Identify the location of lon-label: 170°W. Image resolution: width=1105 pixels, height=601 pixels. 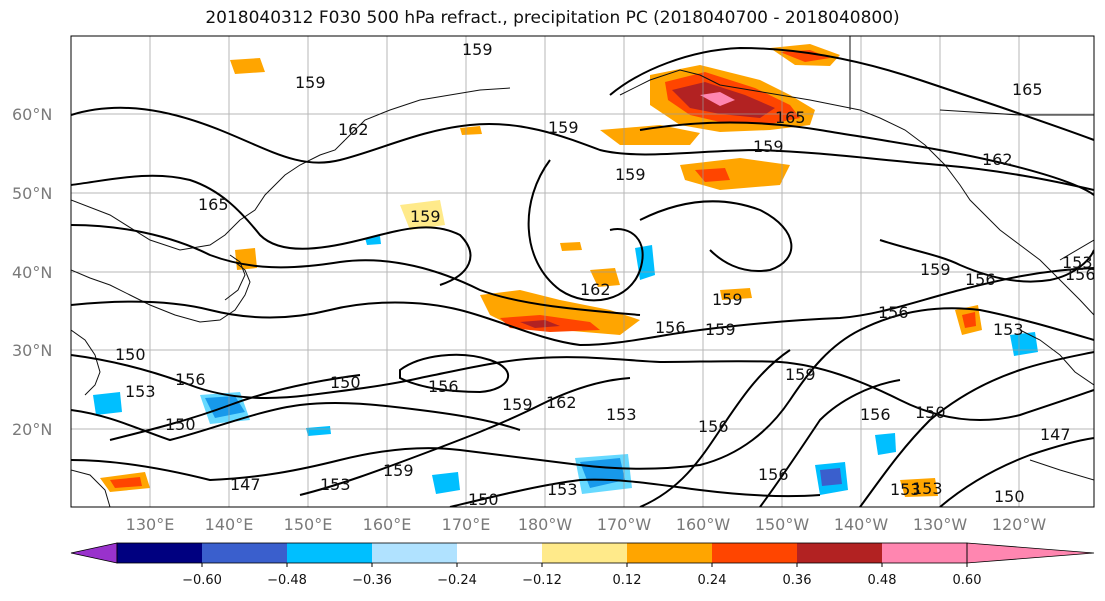
(624, 524).